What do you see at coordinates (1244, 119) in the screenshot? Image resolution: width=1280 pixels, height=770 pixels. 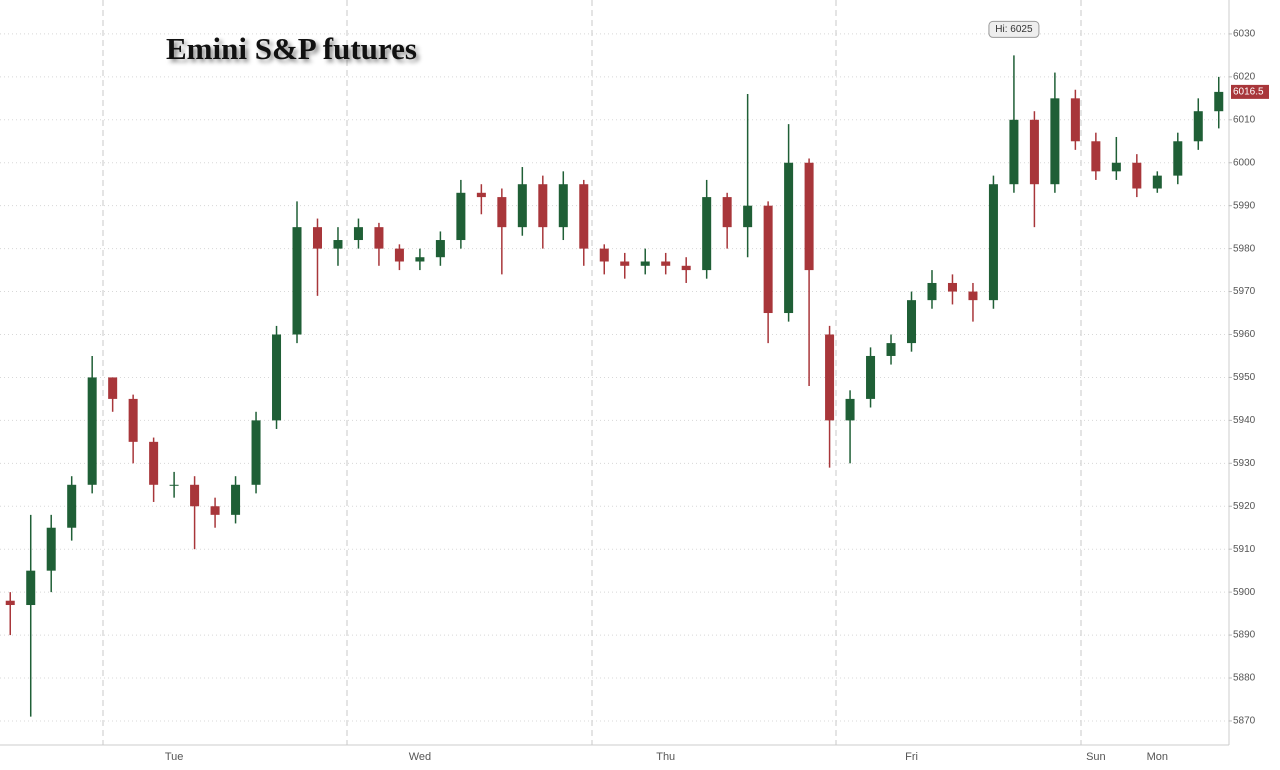 I see `y-tick-label: 6010` at bounding box center [1244, 119].